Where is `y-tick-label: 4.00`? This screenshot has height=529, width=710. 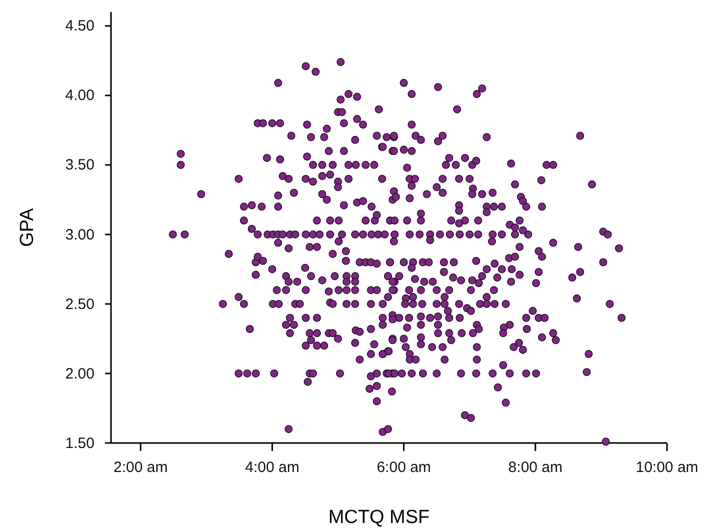 y-tick-label: 4.00 is located at coordinates (79, 95).